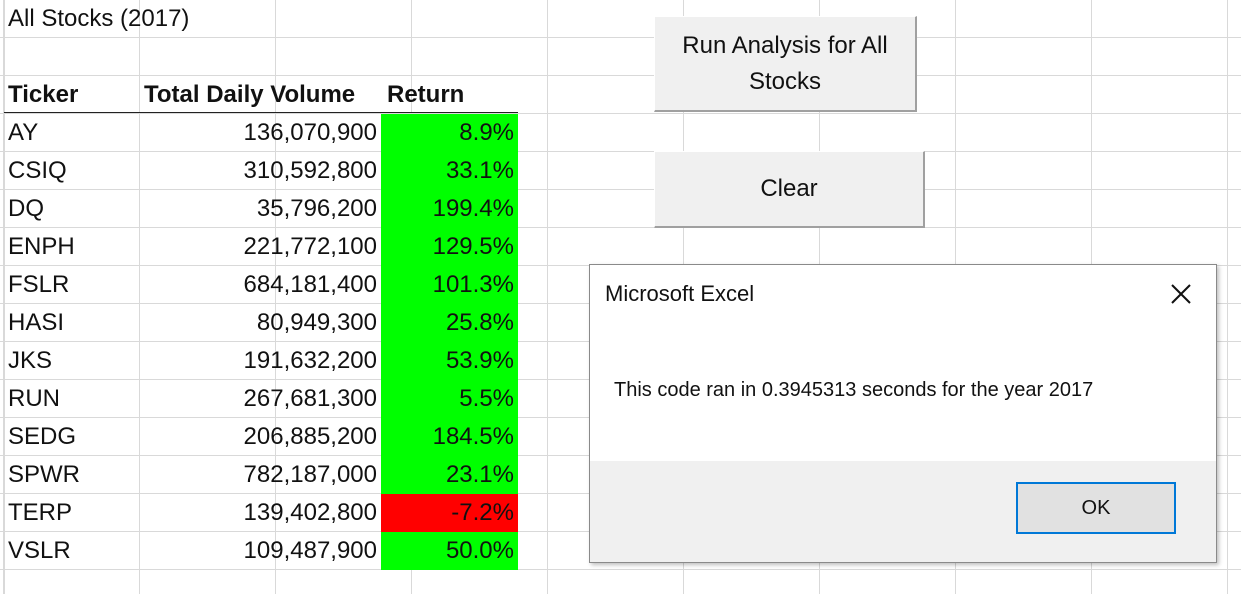 The image size is (1241, 594). Describe the element at coordinates (310, 398) in the screenshot. I see `volume-cell: 267,681,300` at that location.